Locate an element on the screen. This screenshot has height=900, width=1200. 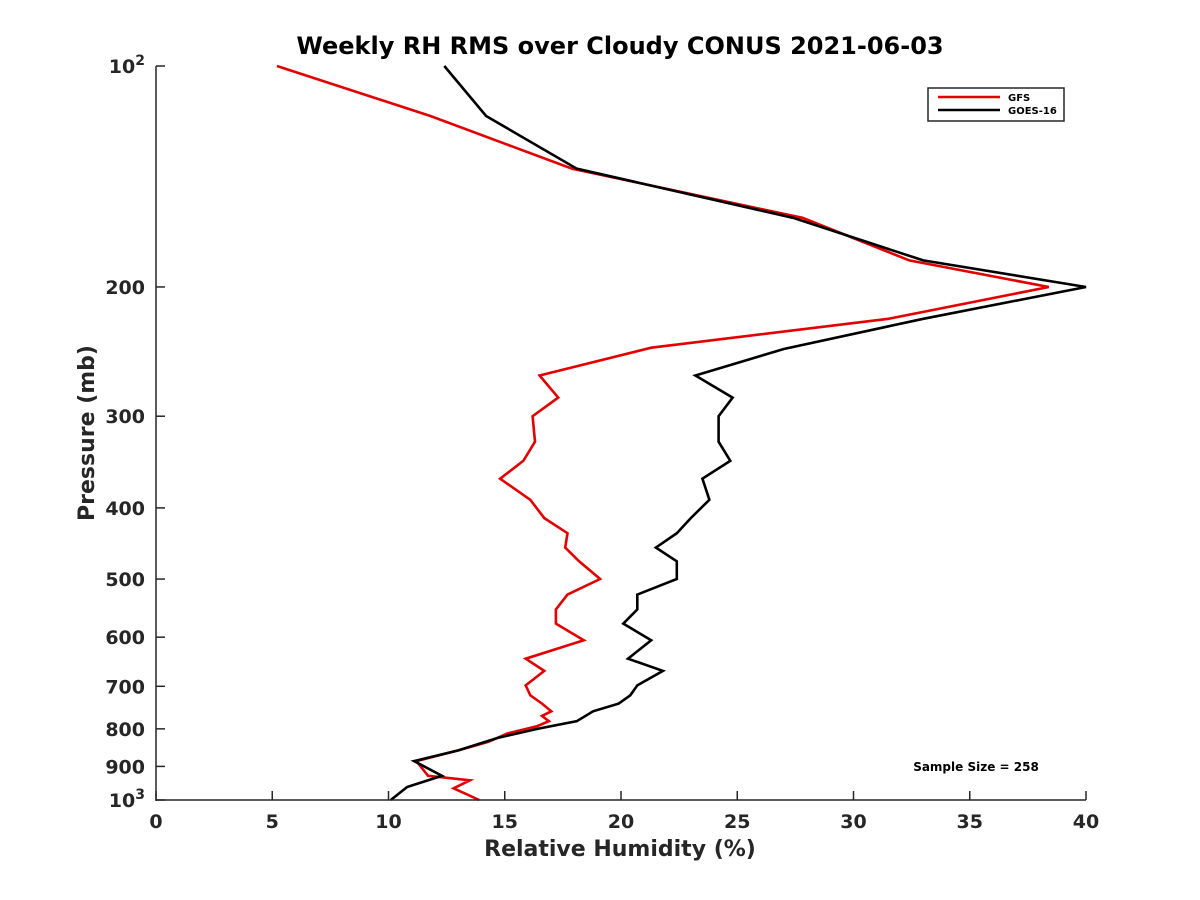
legend-box is located at coordinates (996, 104).